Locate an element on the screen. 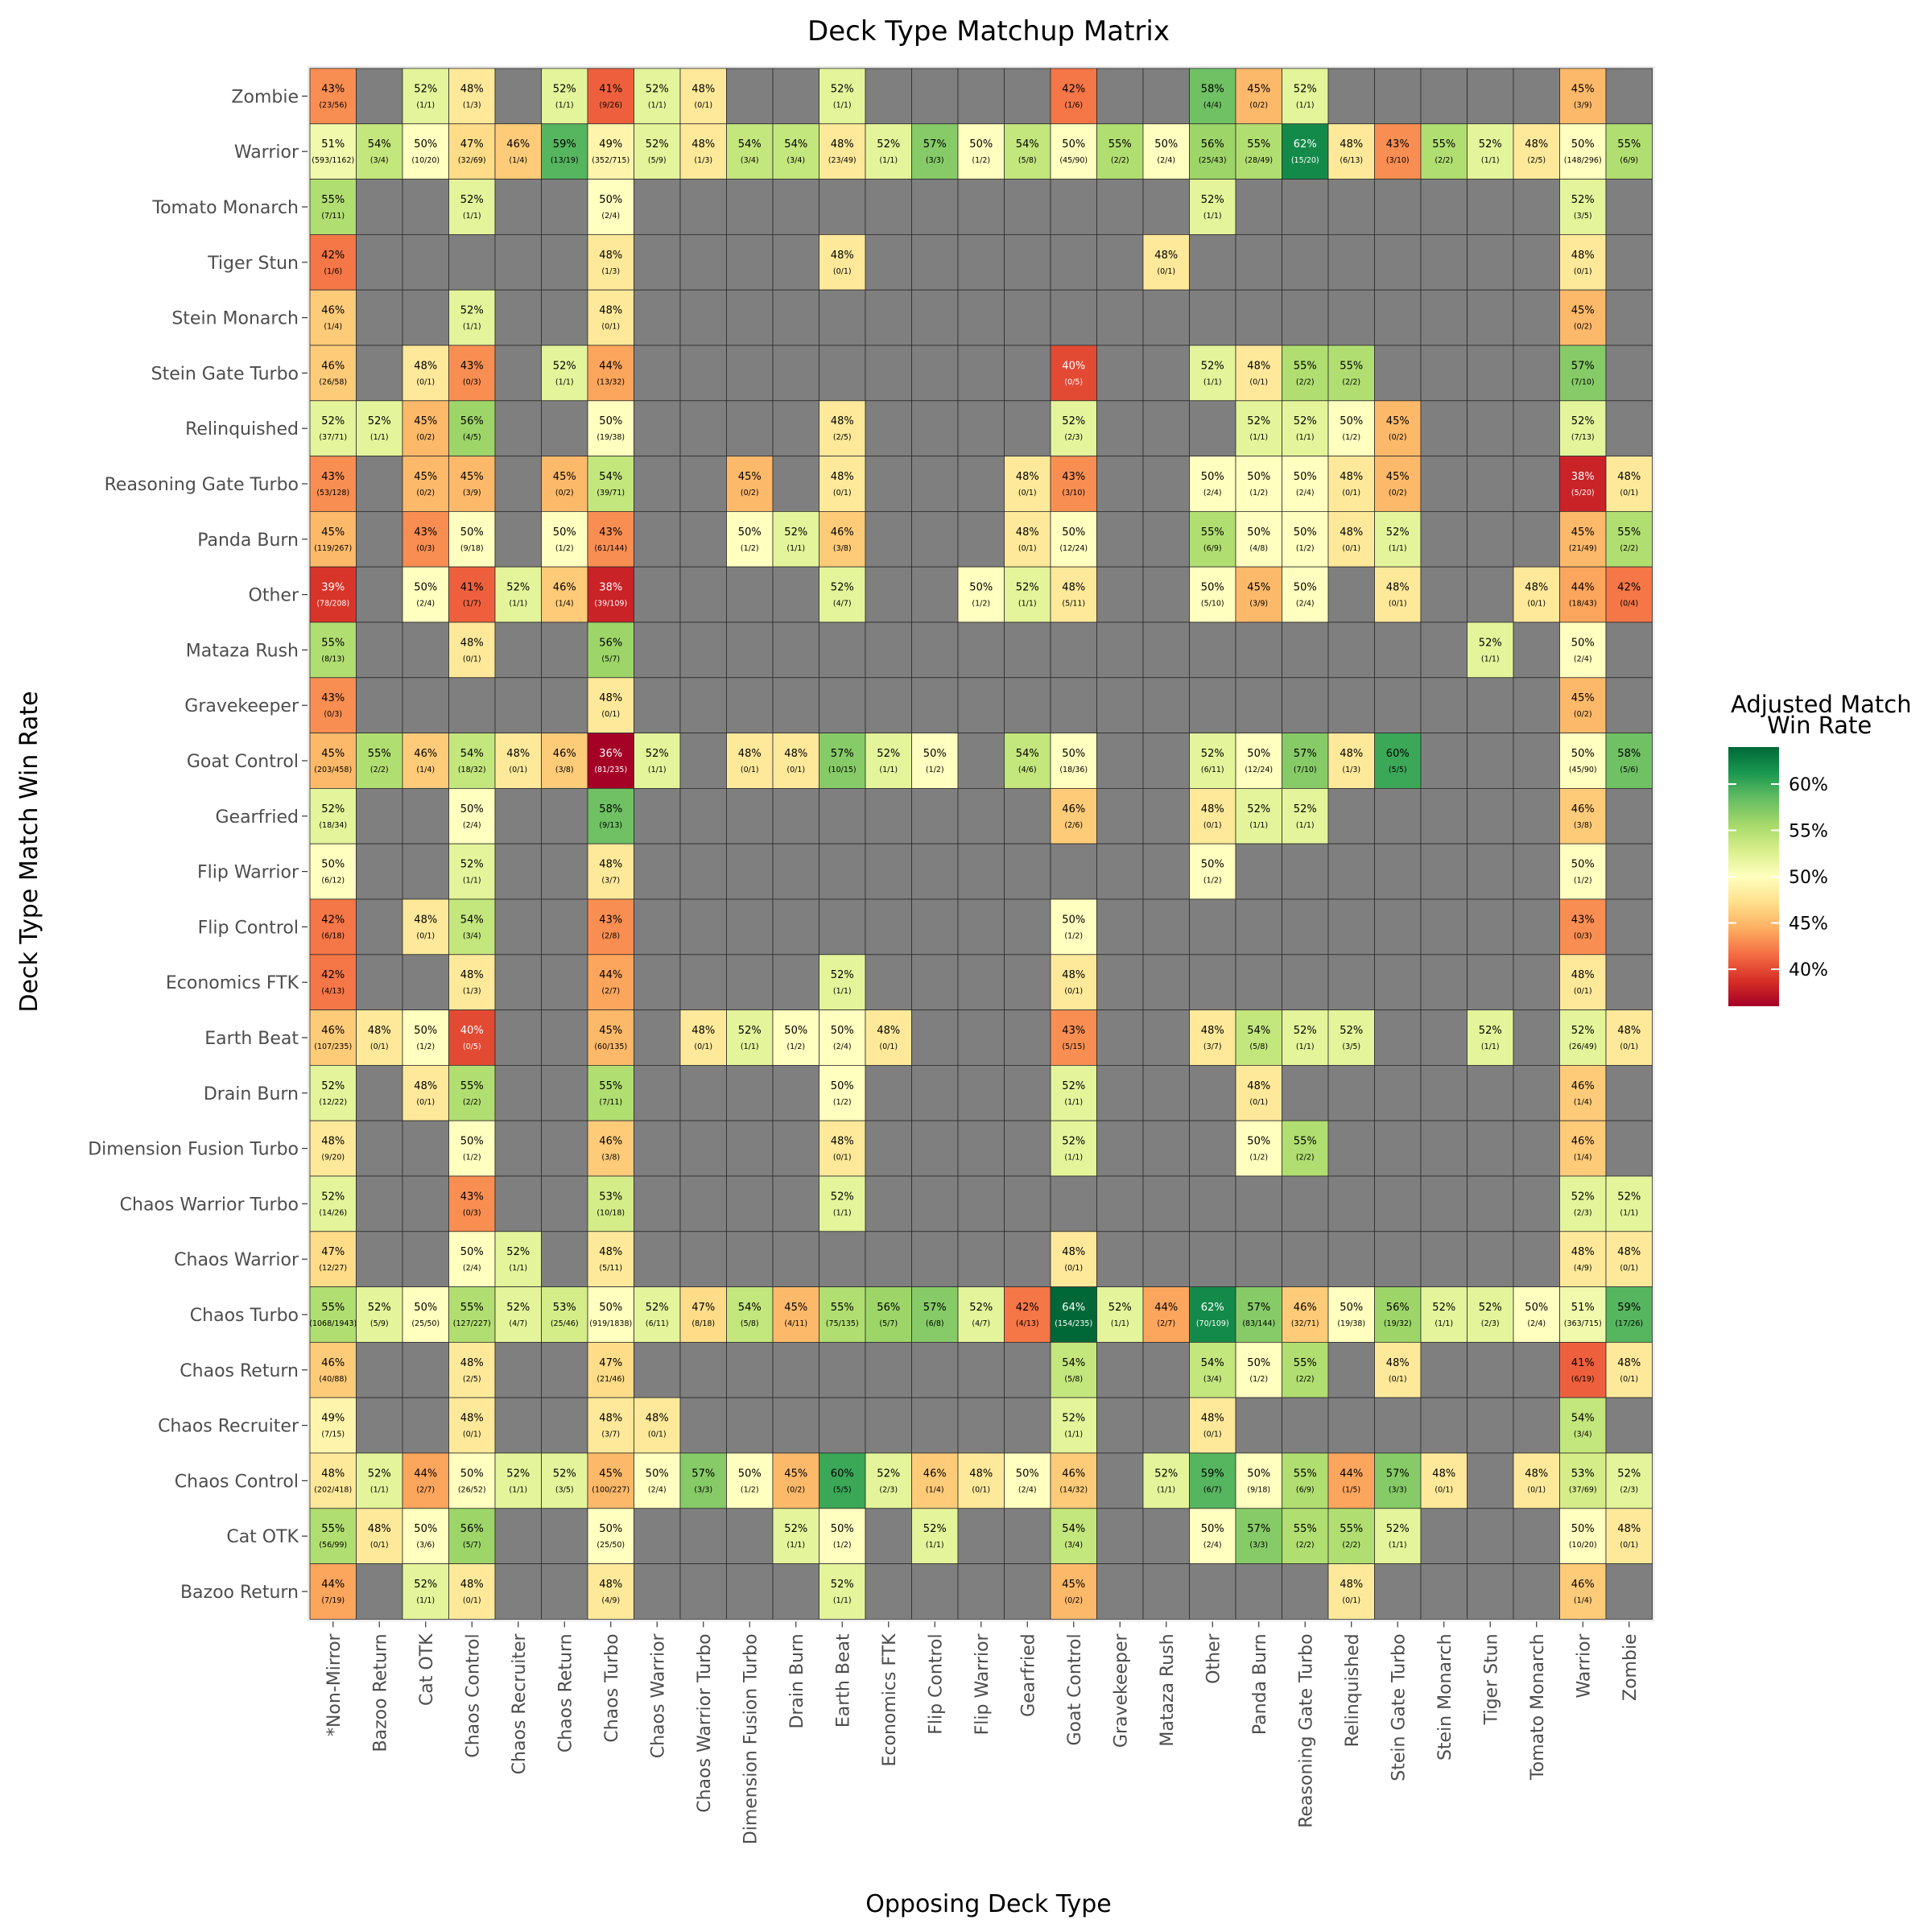 The height and width of the screenshot is (1932, 1932). cell-record: (81/235) is located at coordinates (610, 770).